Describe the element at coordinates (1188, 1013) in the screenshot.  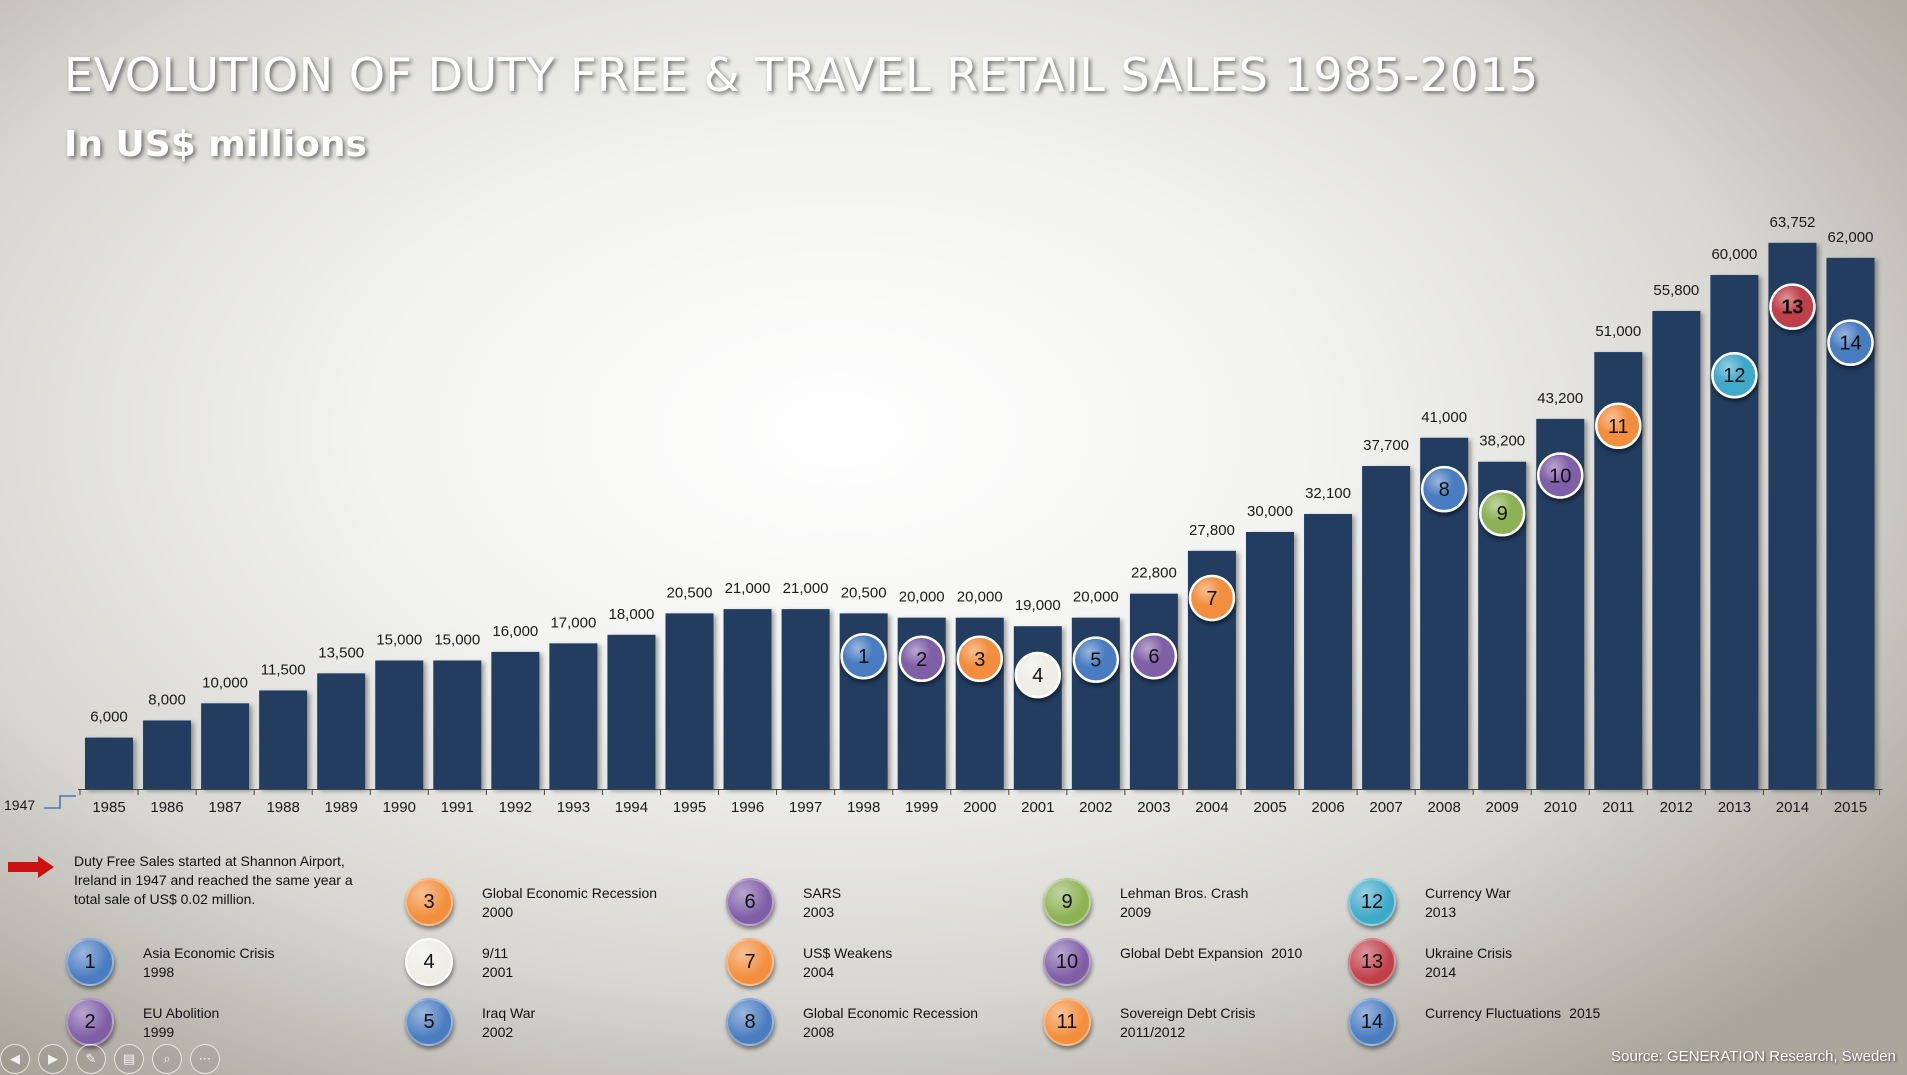
I see `legend-event-name: Sovereign Debt Crisis` at that location.